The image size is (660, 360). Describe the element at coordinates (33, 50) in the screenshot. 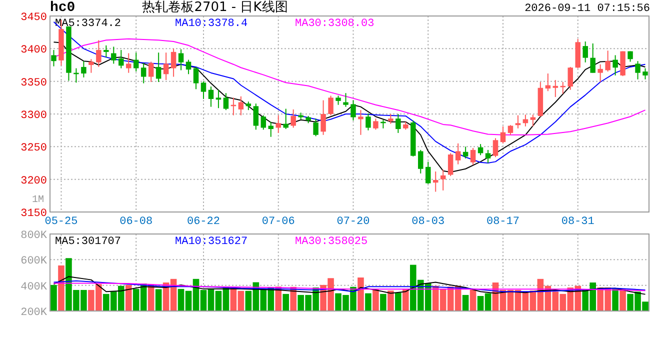

I see `y-tick-label: 3400` at that location.